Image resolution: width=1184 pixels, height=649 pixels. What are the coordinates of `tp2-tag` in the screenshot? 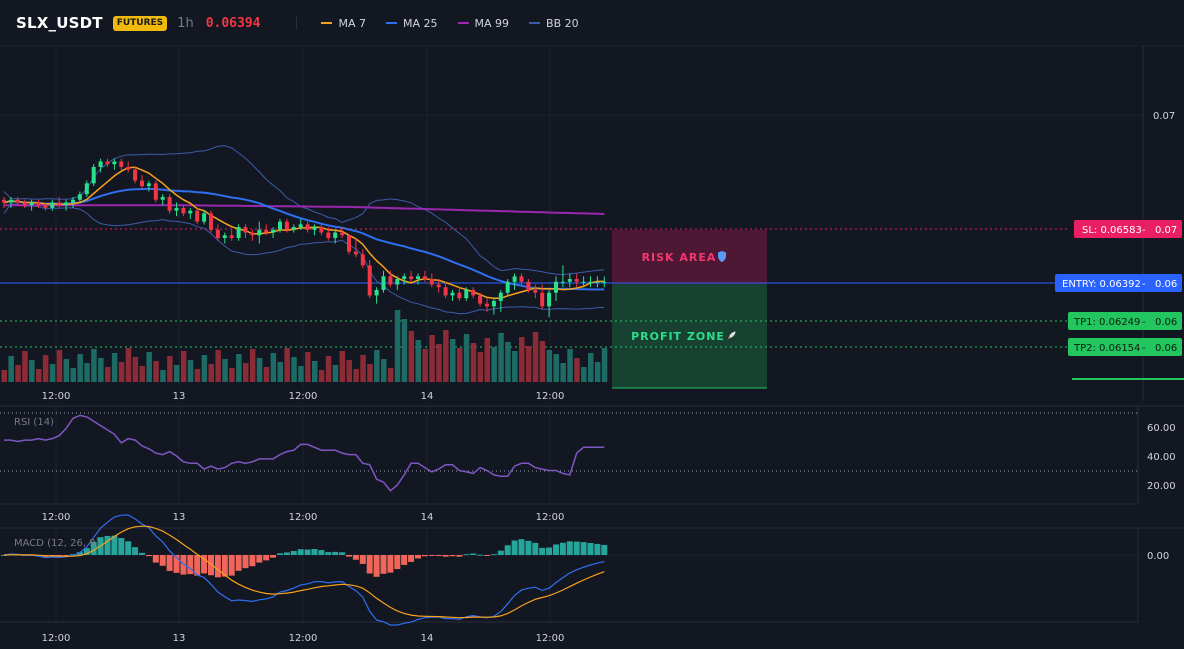 It's located at (1125, 347).